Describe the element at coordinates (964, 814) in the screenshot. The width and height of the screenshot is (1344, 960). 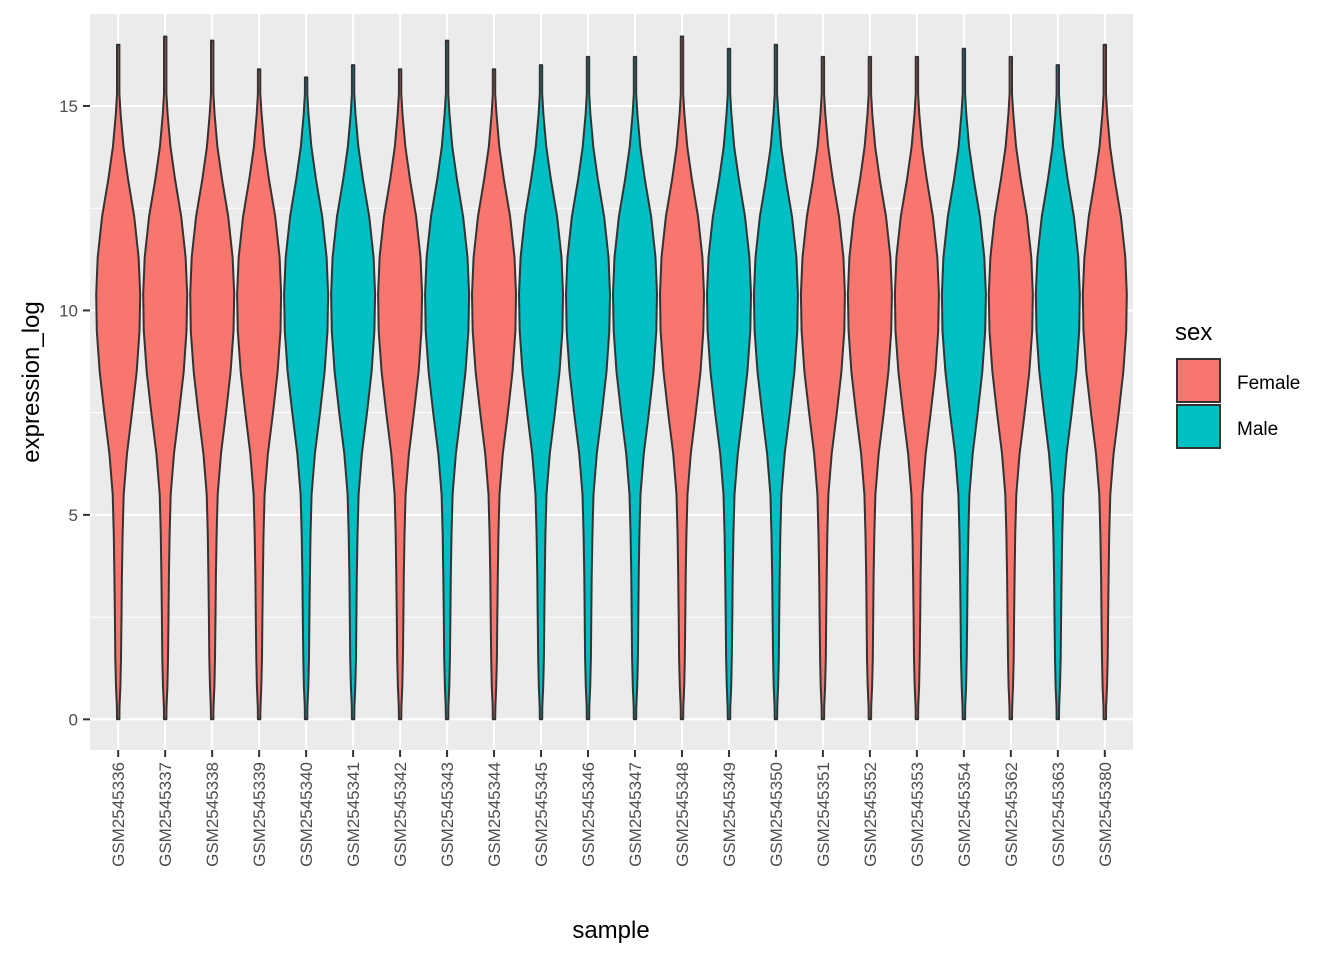
I see `x-tick-label: GSM2545354` at that location.